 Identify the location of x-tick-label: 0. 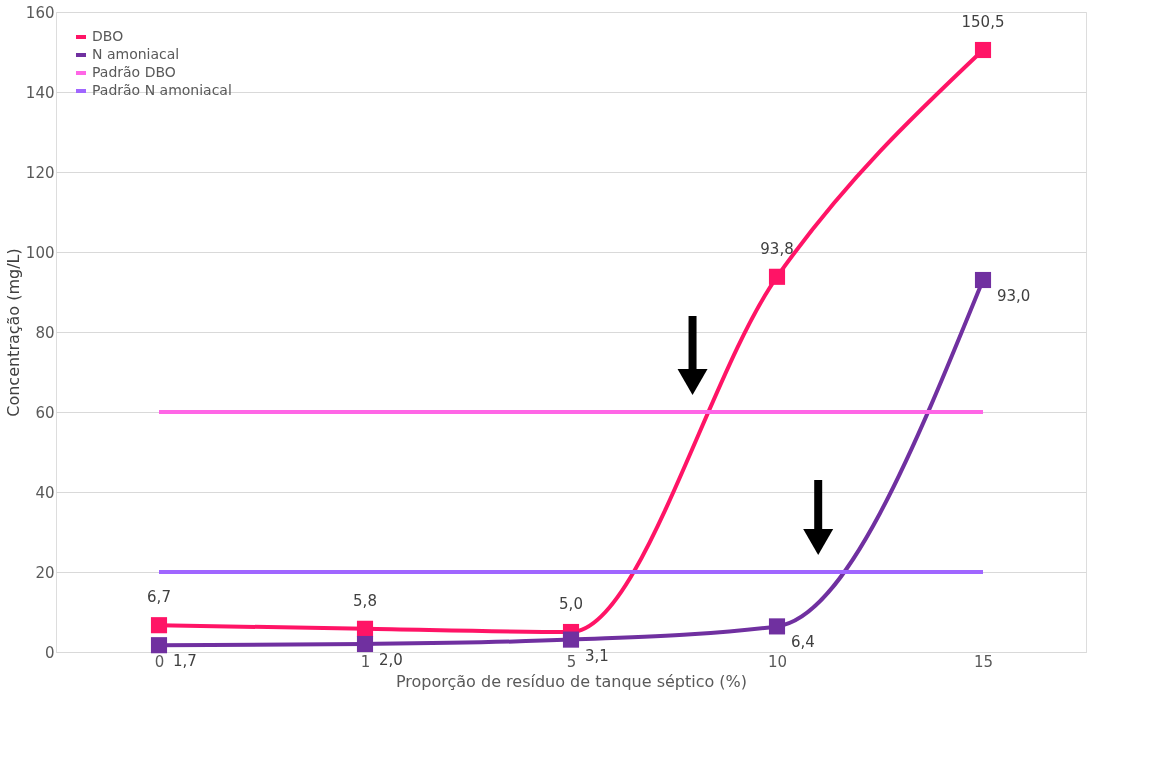
(159, 661).